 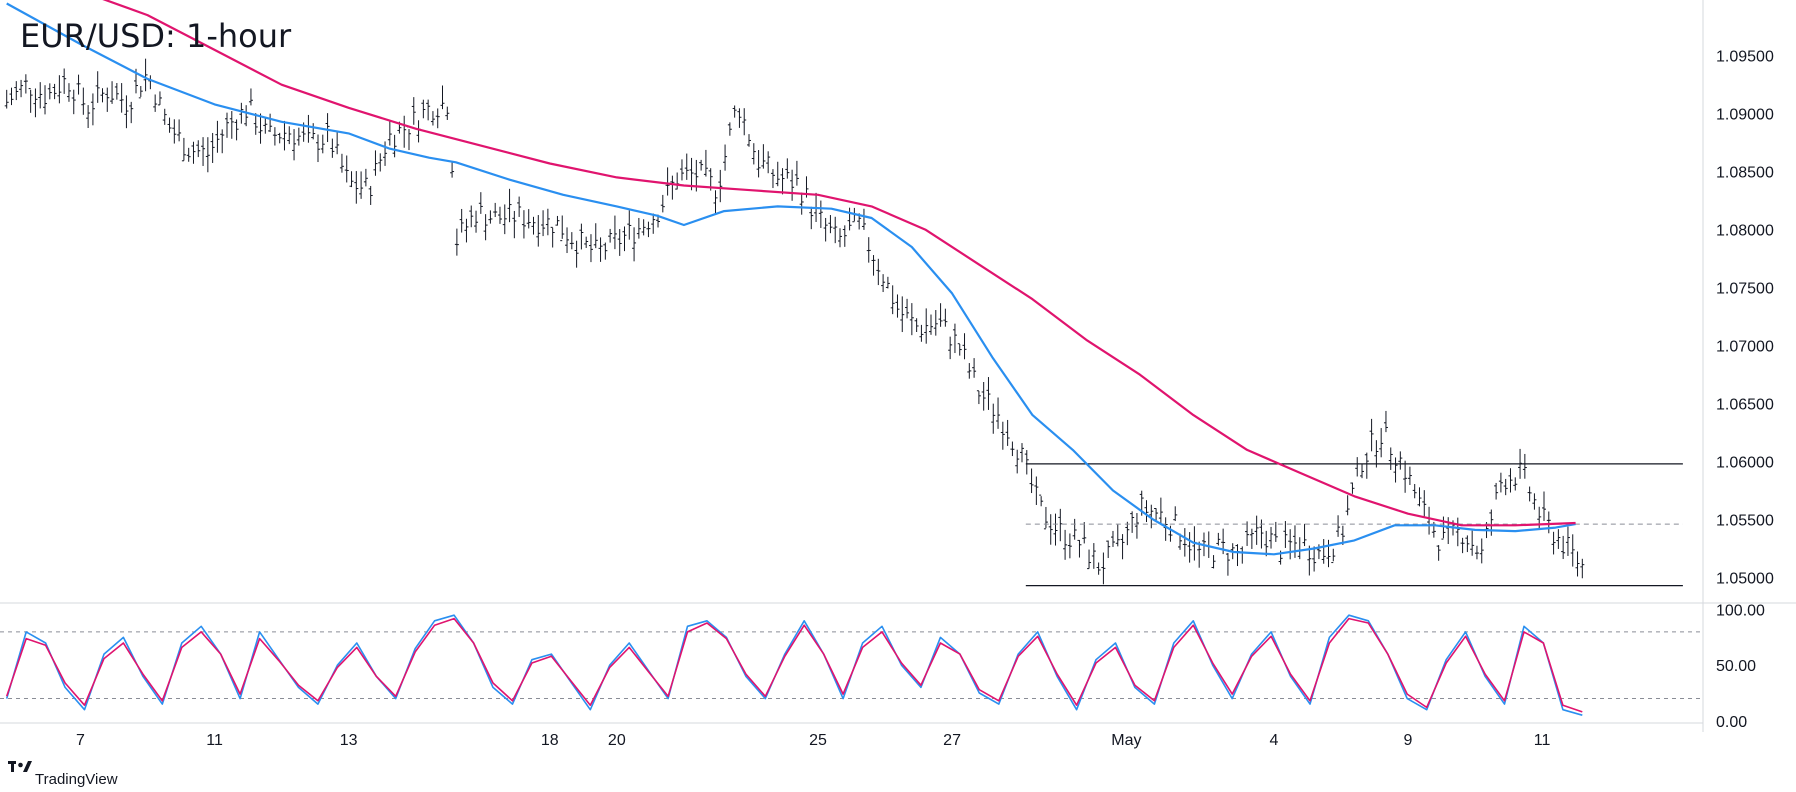 What do you see at coordinates (1745, 405) in the screenshot?
I see `price-tick-label: 1.06500` at bounding box center [1745, 405].